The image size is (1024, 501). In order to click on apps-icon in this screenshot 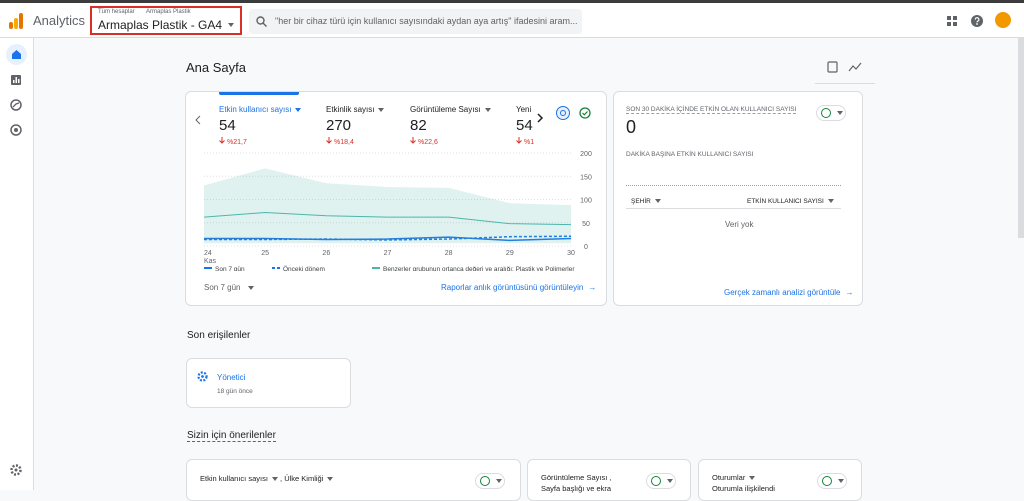, I will do `click(952, 21)`.